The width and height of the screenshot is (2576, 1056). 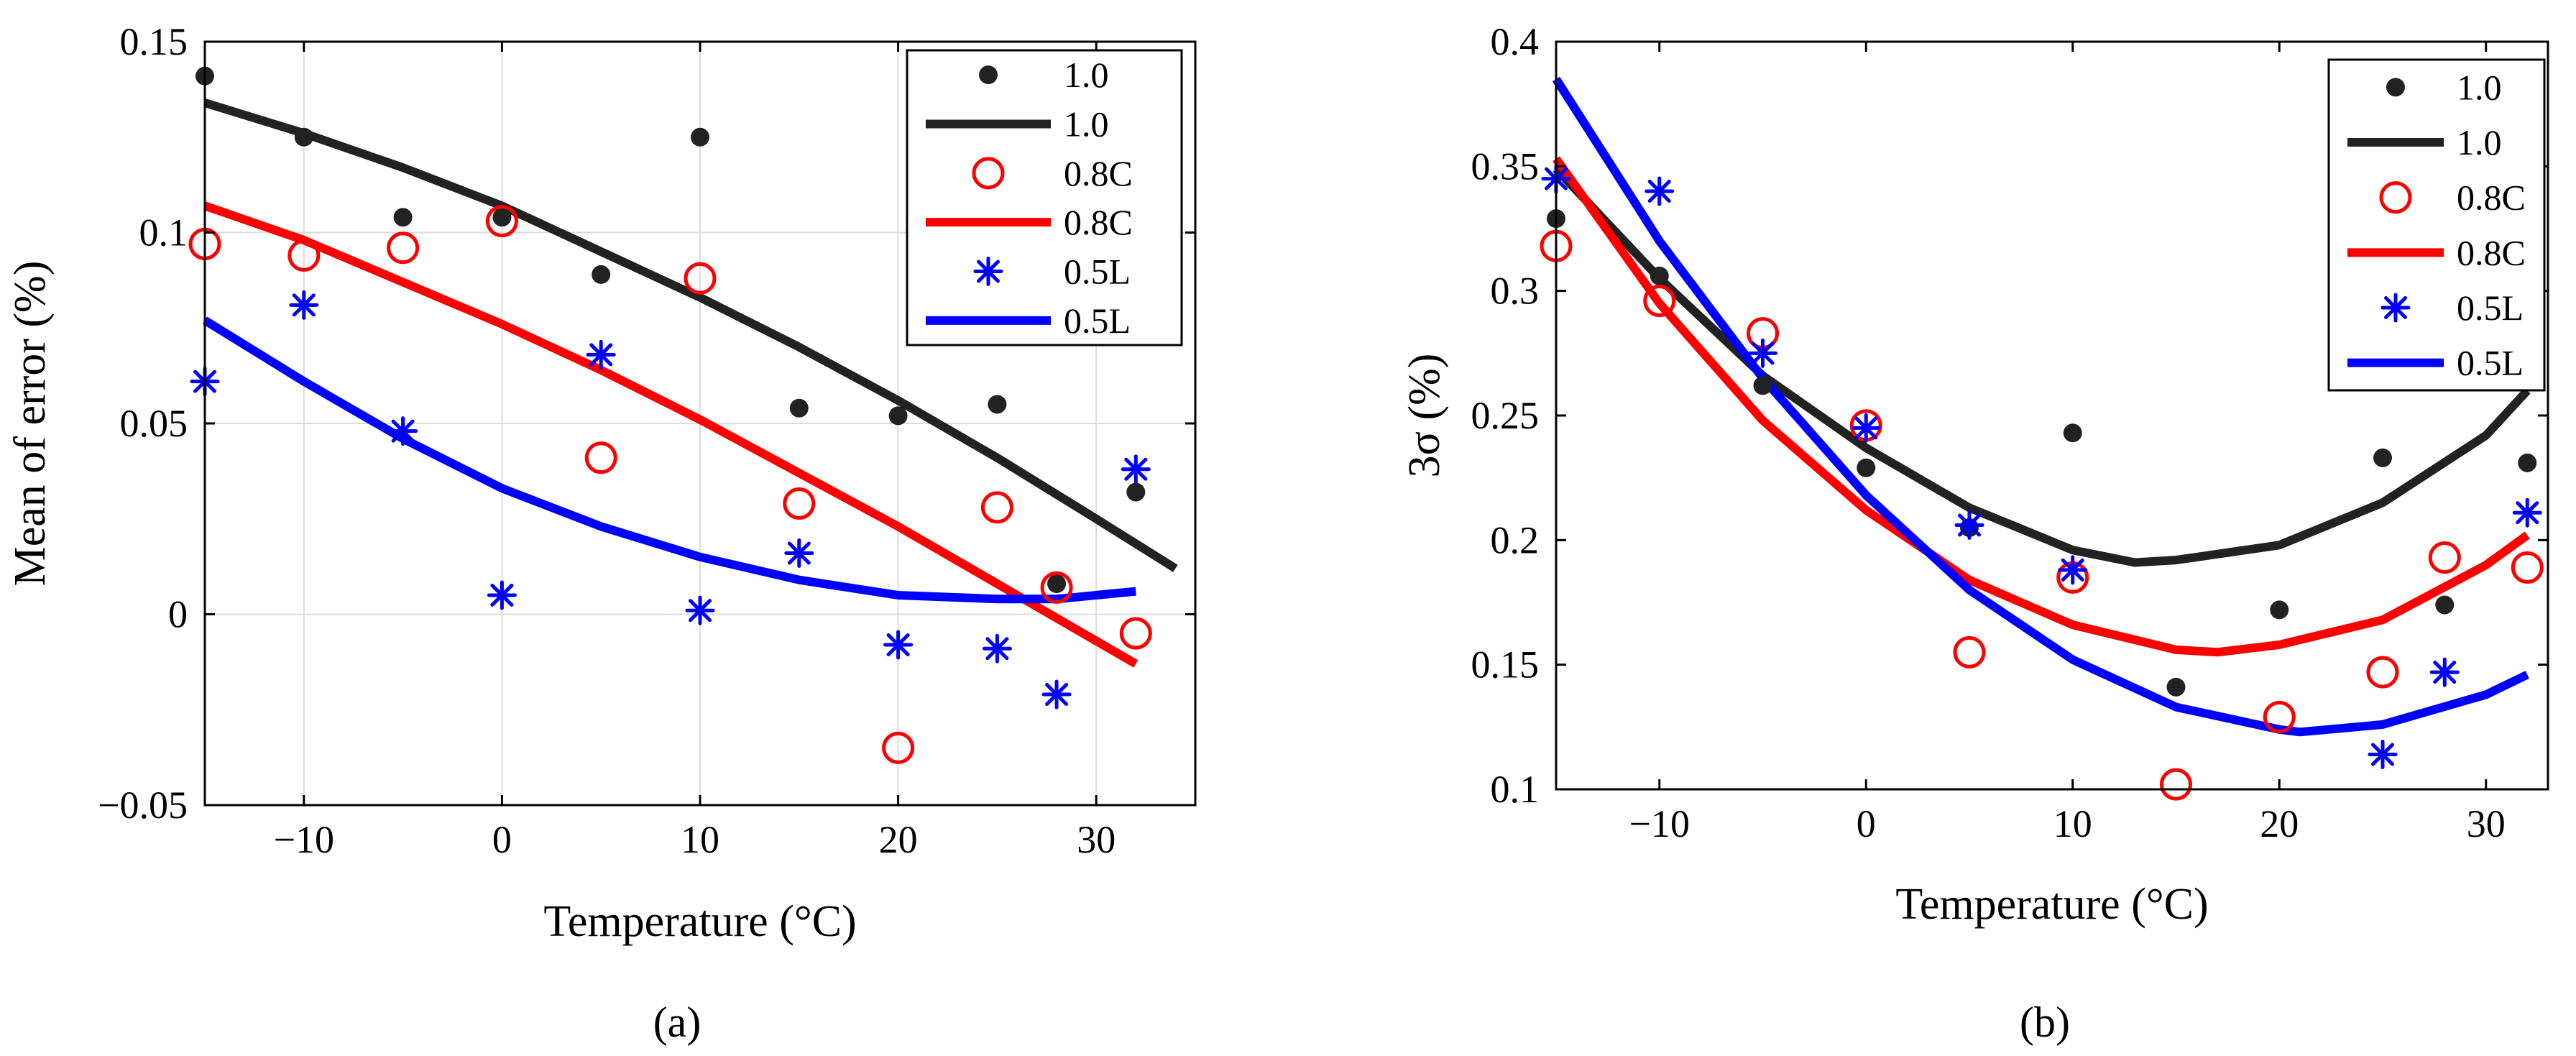 What do you see at coordinates (677, 1022) in the screenshot?
I see `panel-label-a: (a)` at bounding box center [677, 1022].